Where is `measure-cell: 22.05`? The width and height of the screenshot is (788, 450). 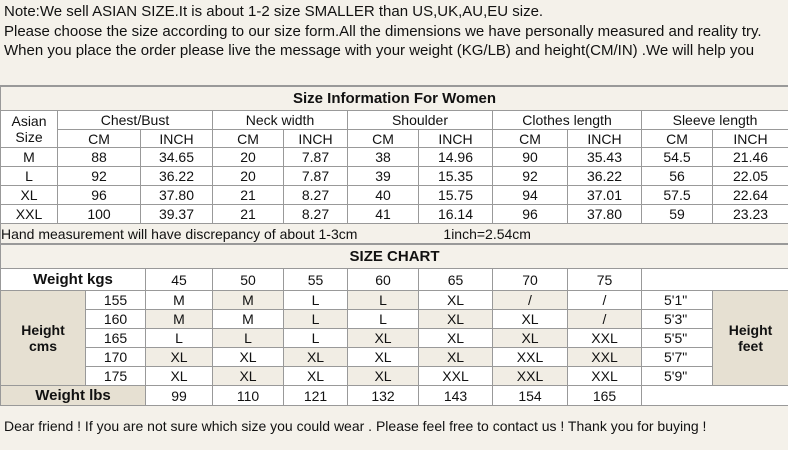
measure-cell: 22.05 is located at coordinates (749, 176).